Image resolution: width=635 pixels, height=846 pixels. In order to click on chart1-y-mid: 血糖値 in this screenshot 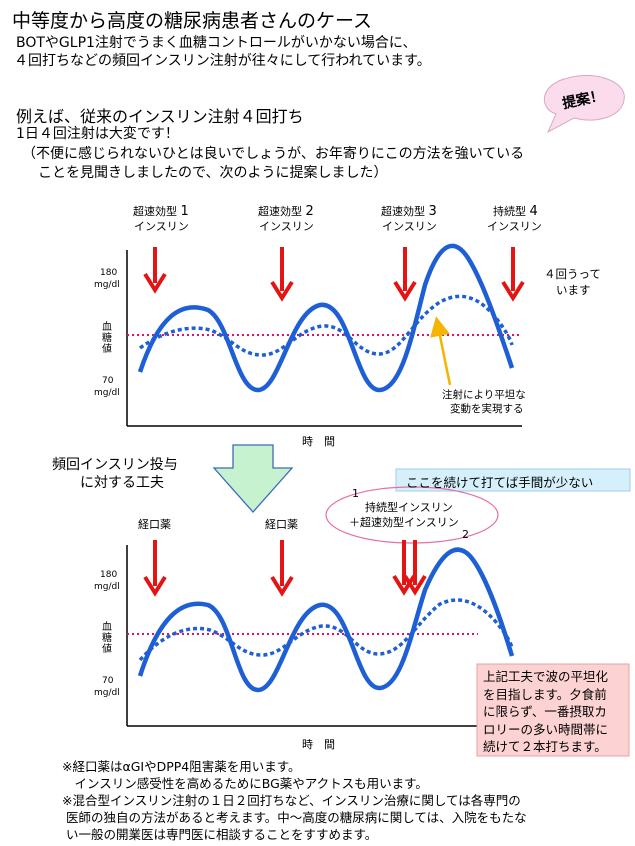, I will do `click(107, 338)`.